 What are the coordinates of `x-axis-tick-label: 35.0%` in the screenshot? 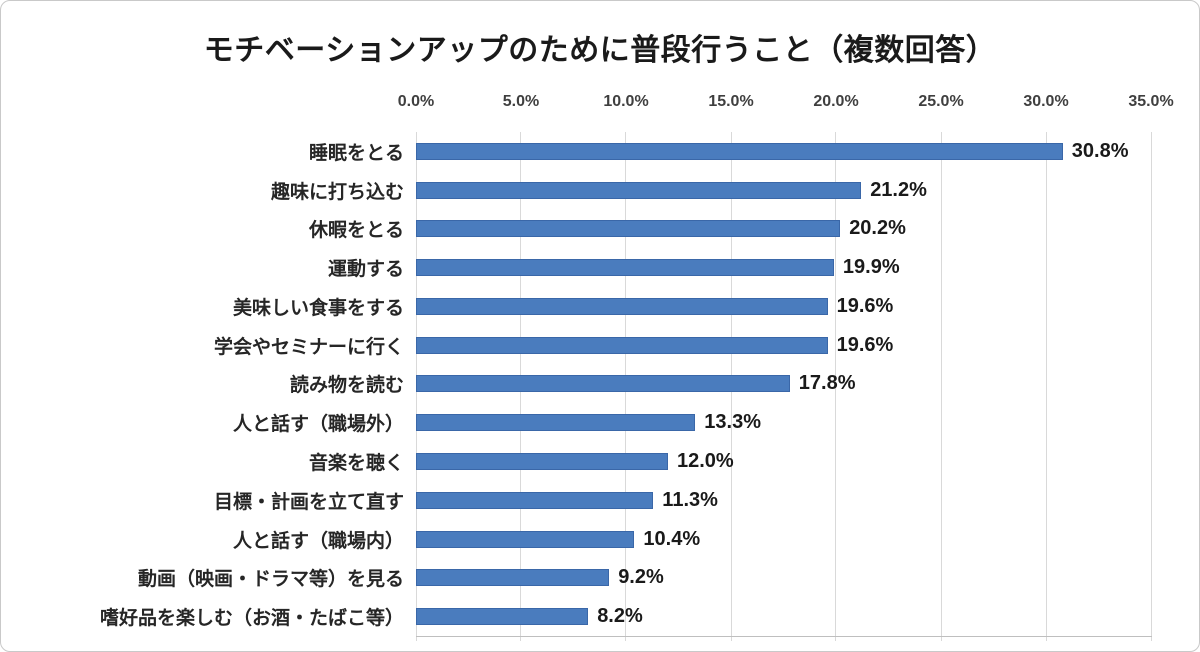 It's located at (1151, 101).